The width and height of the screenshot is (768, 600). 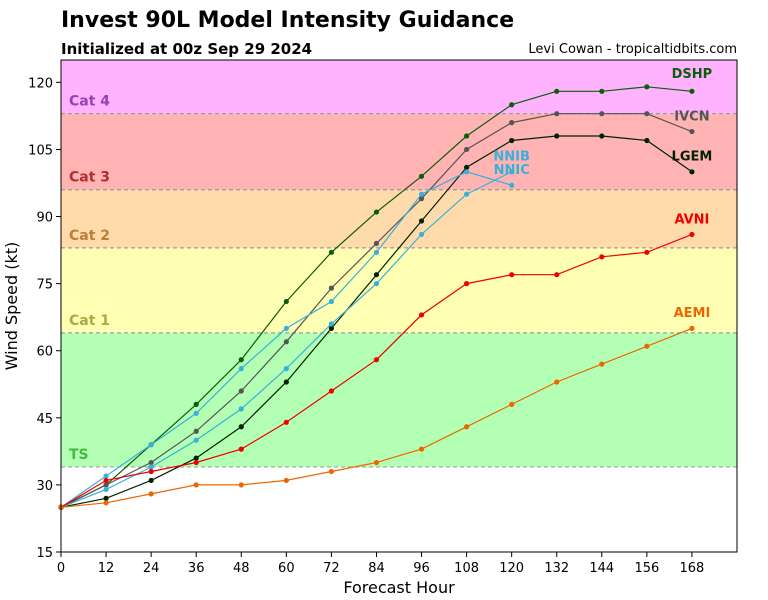 I want to click on chart-subtitle: Initialized at 00z Sep 29 2024, so click(x=187, y=49).